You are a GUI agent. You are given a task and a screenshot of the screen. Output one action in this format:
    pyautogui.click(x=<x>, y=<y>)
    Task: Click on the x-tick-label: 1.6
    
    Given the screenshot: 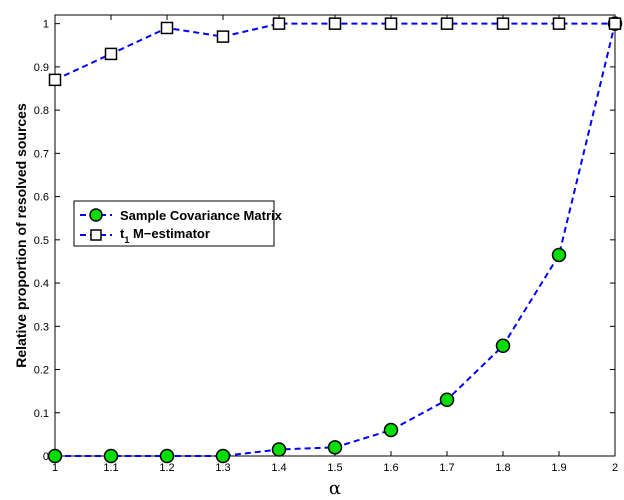 What is the action you would take?
    pyautogui.click(x=390, y=468)
    